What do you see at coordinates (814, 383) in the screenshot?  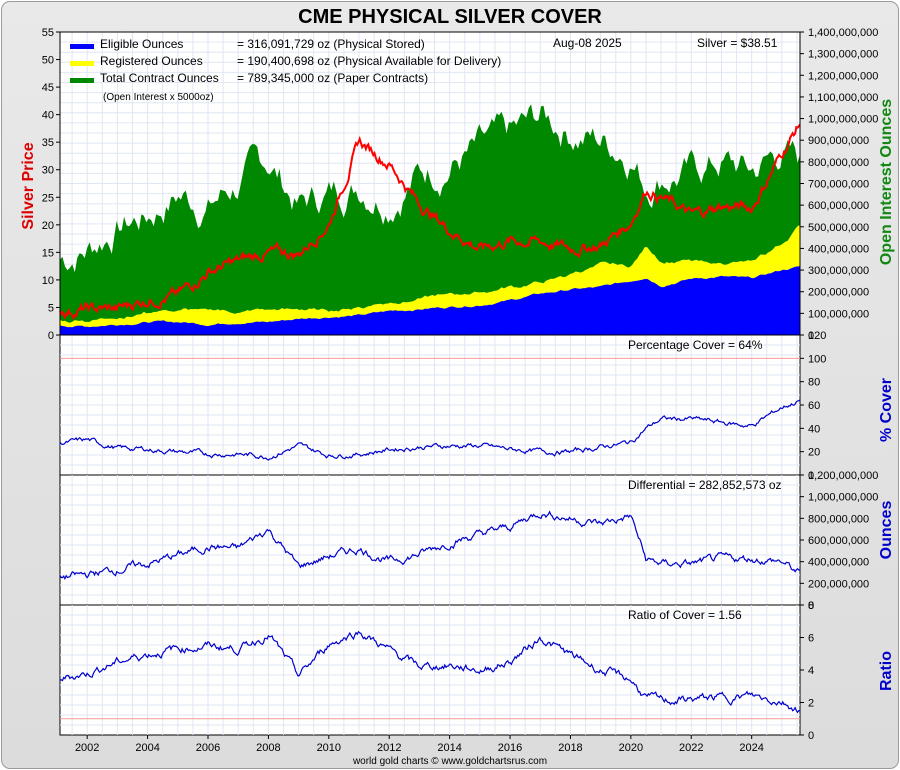 I see `right-tick-label: 80` at bounding box center [814, 383].